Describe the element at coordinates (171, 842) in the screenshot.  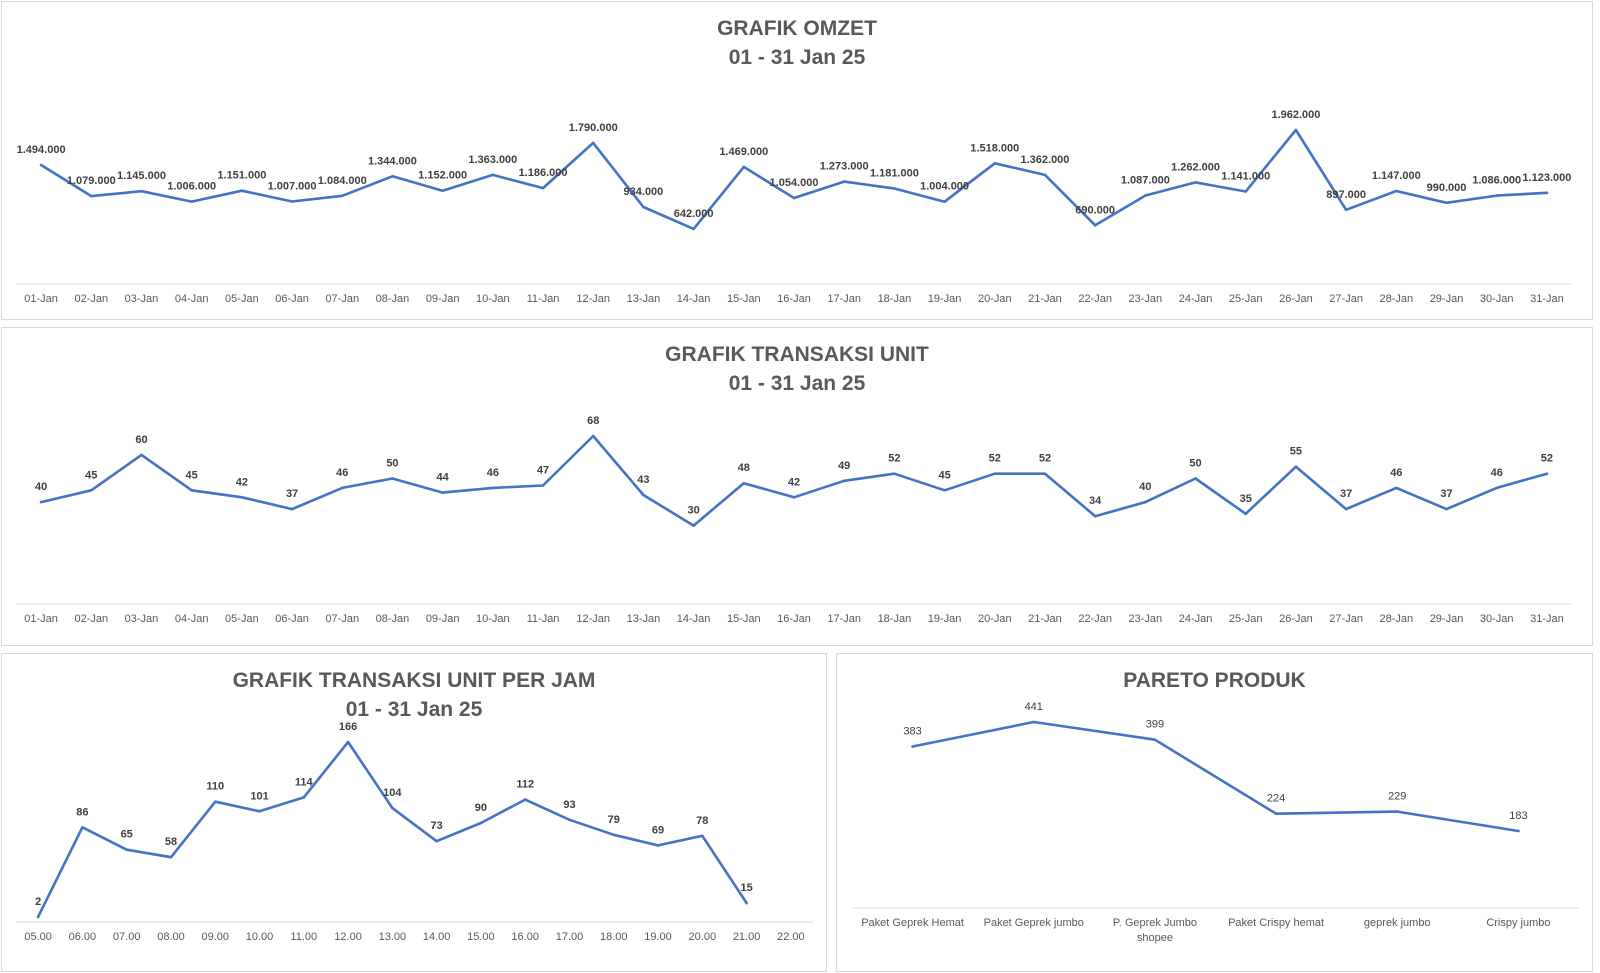
I see `data-label: 58` at that location.